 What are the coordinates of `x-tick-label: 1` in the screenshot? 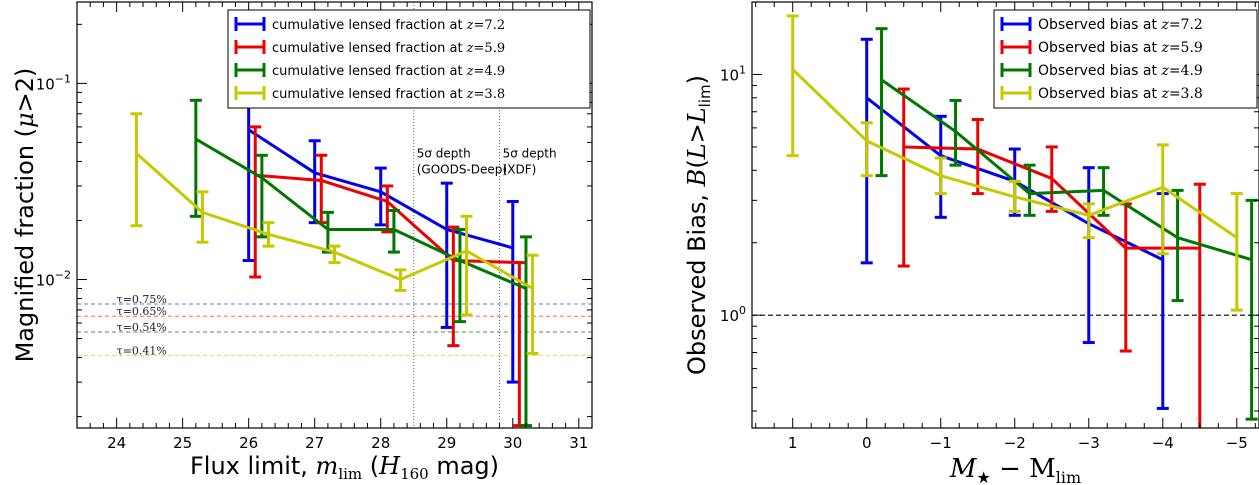 It's located at (793, 443).